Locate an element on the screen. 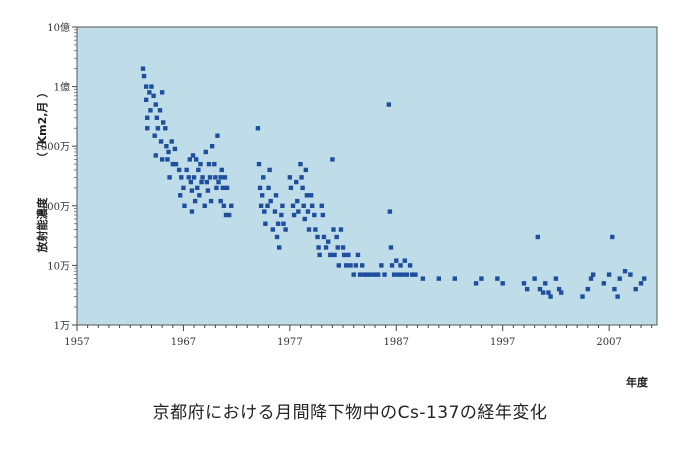 This screenshot has width=700, height=452. y-tick-label: 10億 is located at coordinates (58, 27).